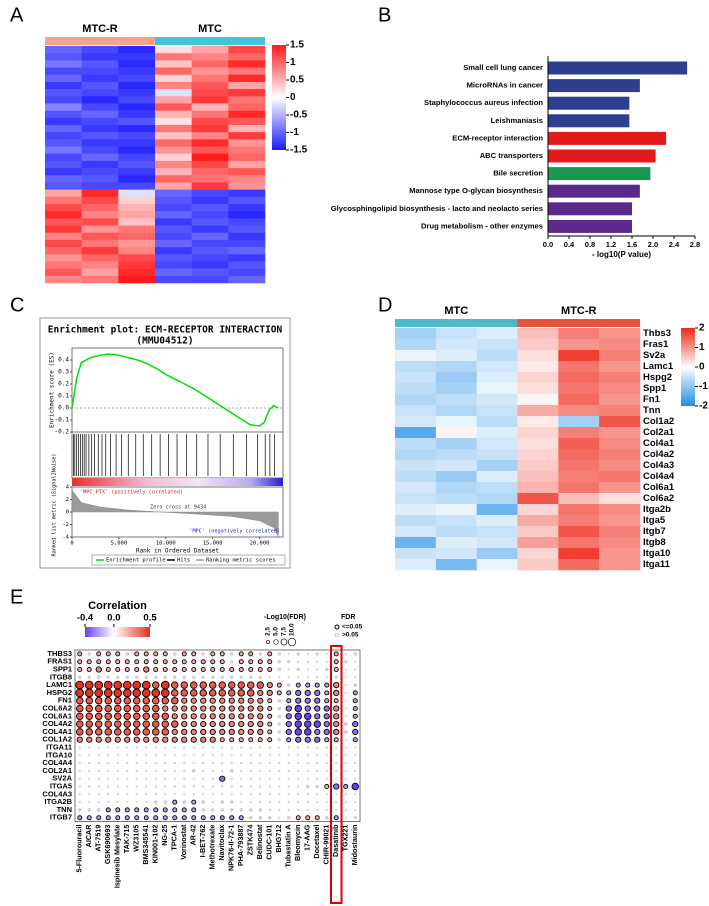 The width and height of the screenshot is (709, 906). Describe the element at coordinates (183, 842) in the screenshot. I see `column-label: Vorinostat` at that location.